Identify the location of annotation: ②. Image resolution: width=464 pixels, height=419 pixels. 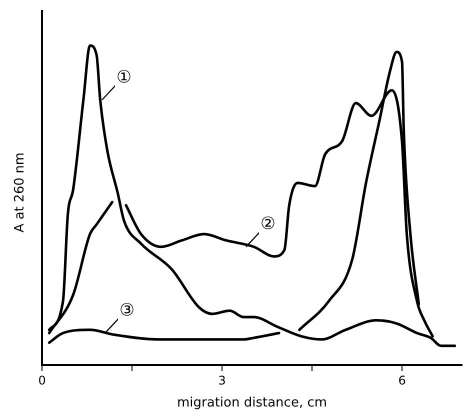
(268, 224).